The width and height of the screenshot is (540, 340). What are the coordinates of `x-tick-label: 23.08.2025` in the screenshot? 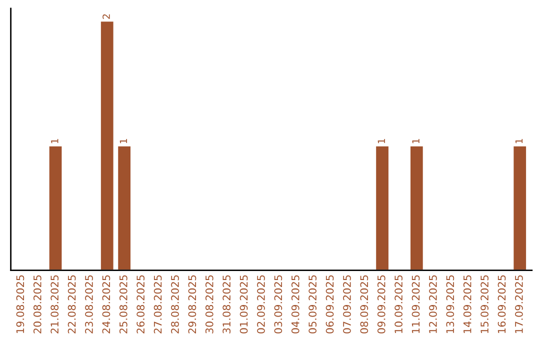 It's located at (89, 304).